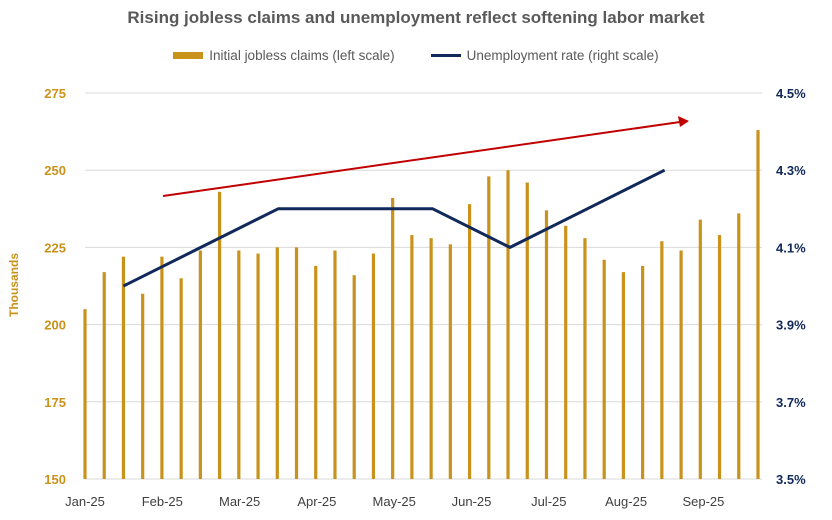 Image resolution: width=832 pixels, height=520 pixels. What do you see at coordinates (162, 501) in the screenshot?
I see `x-tick-label: Feb-25` at bounding box center [162, 501].